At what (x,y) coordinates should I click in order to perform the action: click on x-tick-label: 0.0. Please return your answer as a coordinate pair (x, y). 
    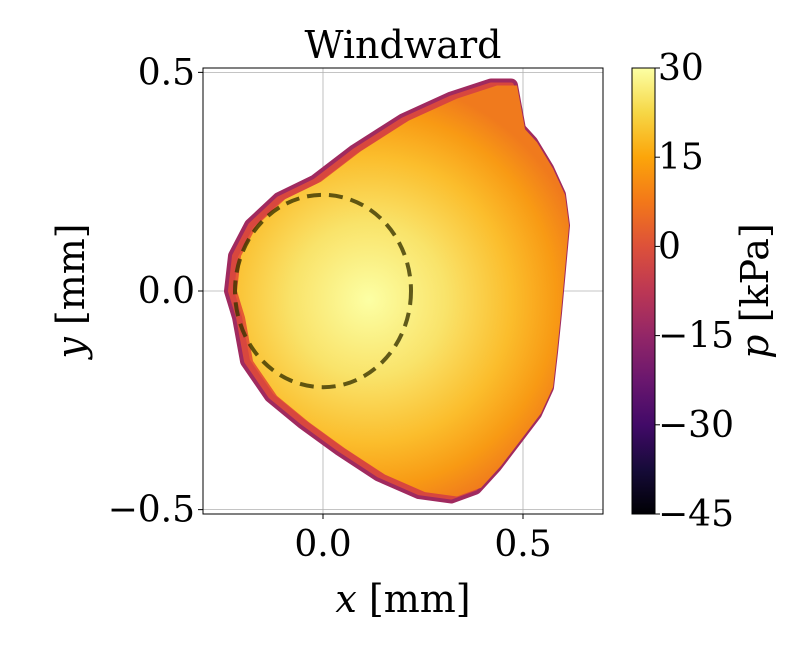
    Looking at the image, I should click on (322, 544).